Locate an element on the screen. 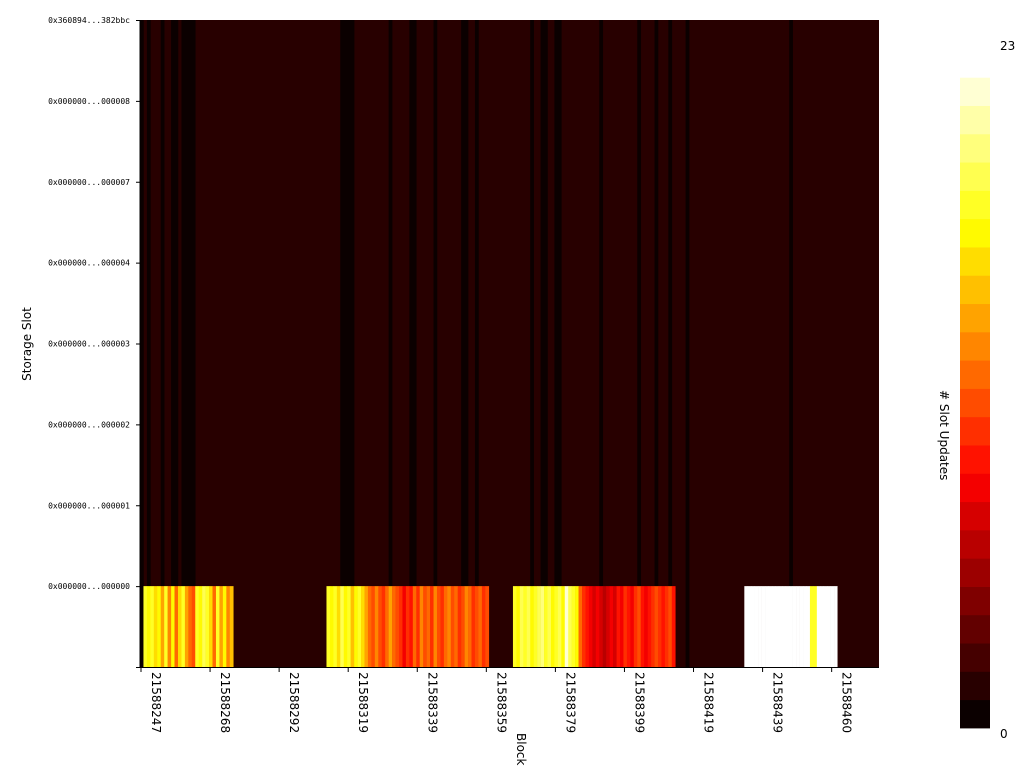 The width and height of the screenshot is (1024, 768). x-tick-label: 21588399 is located at coordinates (639, 702).